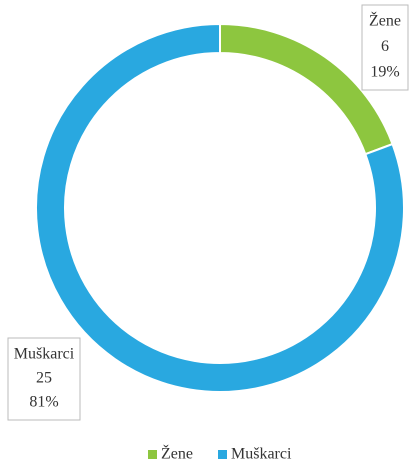 This screenshot has height=472, width=412. What do you see at coordinates (177, 453) in the screenshot?
I see `legend-label: Žene` at bounding box center [177, 453].